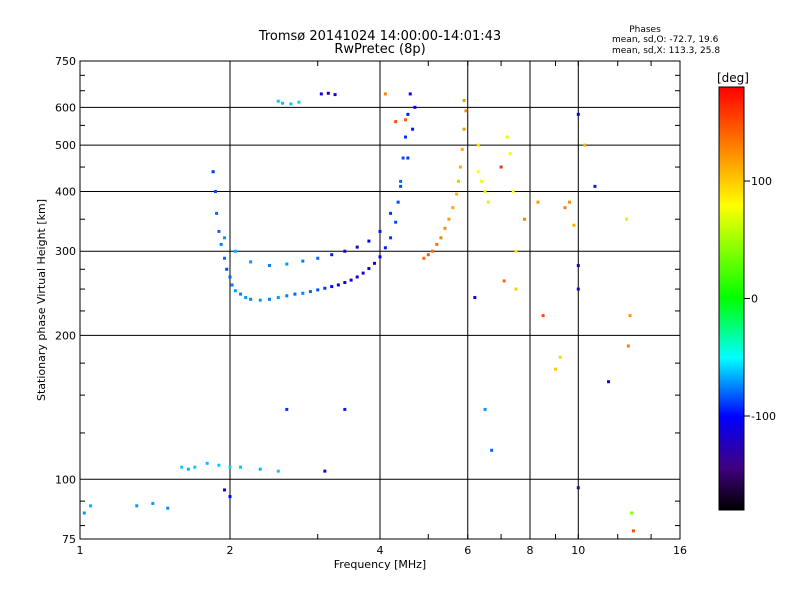  Describe the element at coordinates (379, 36) in the screenshot. I see `chart-title: Tromsø 20141024 14:00:00-14:01:43` at that location.